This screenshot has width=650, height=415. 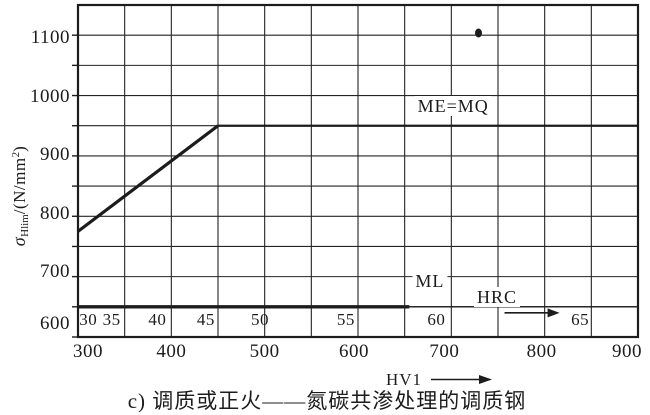 I want to click on hrc-tick-label: 40, so click(x=157, y=320).